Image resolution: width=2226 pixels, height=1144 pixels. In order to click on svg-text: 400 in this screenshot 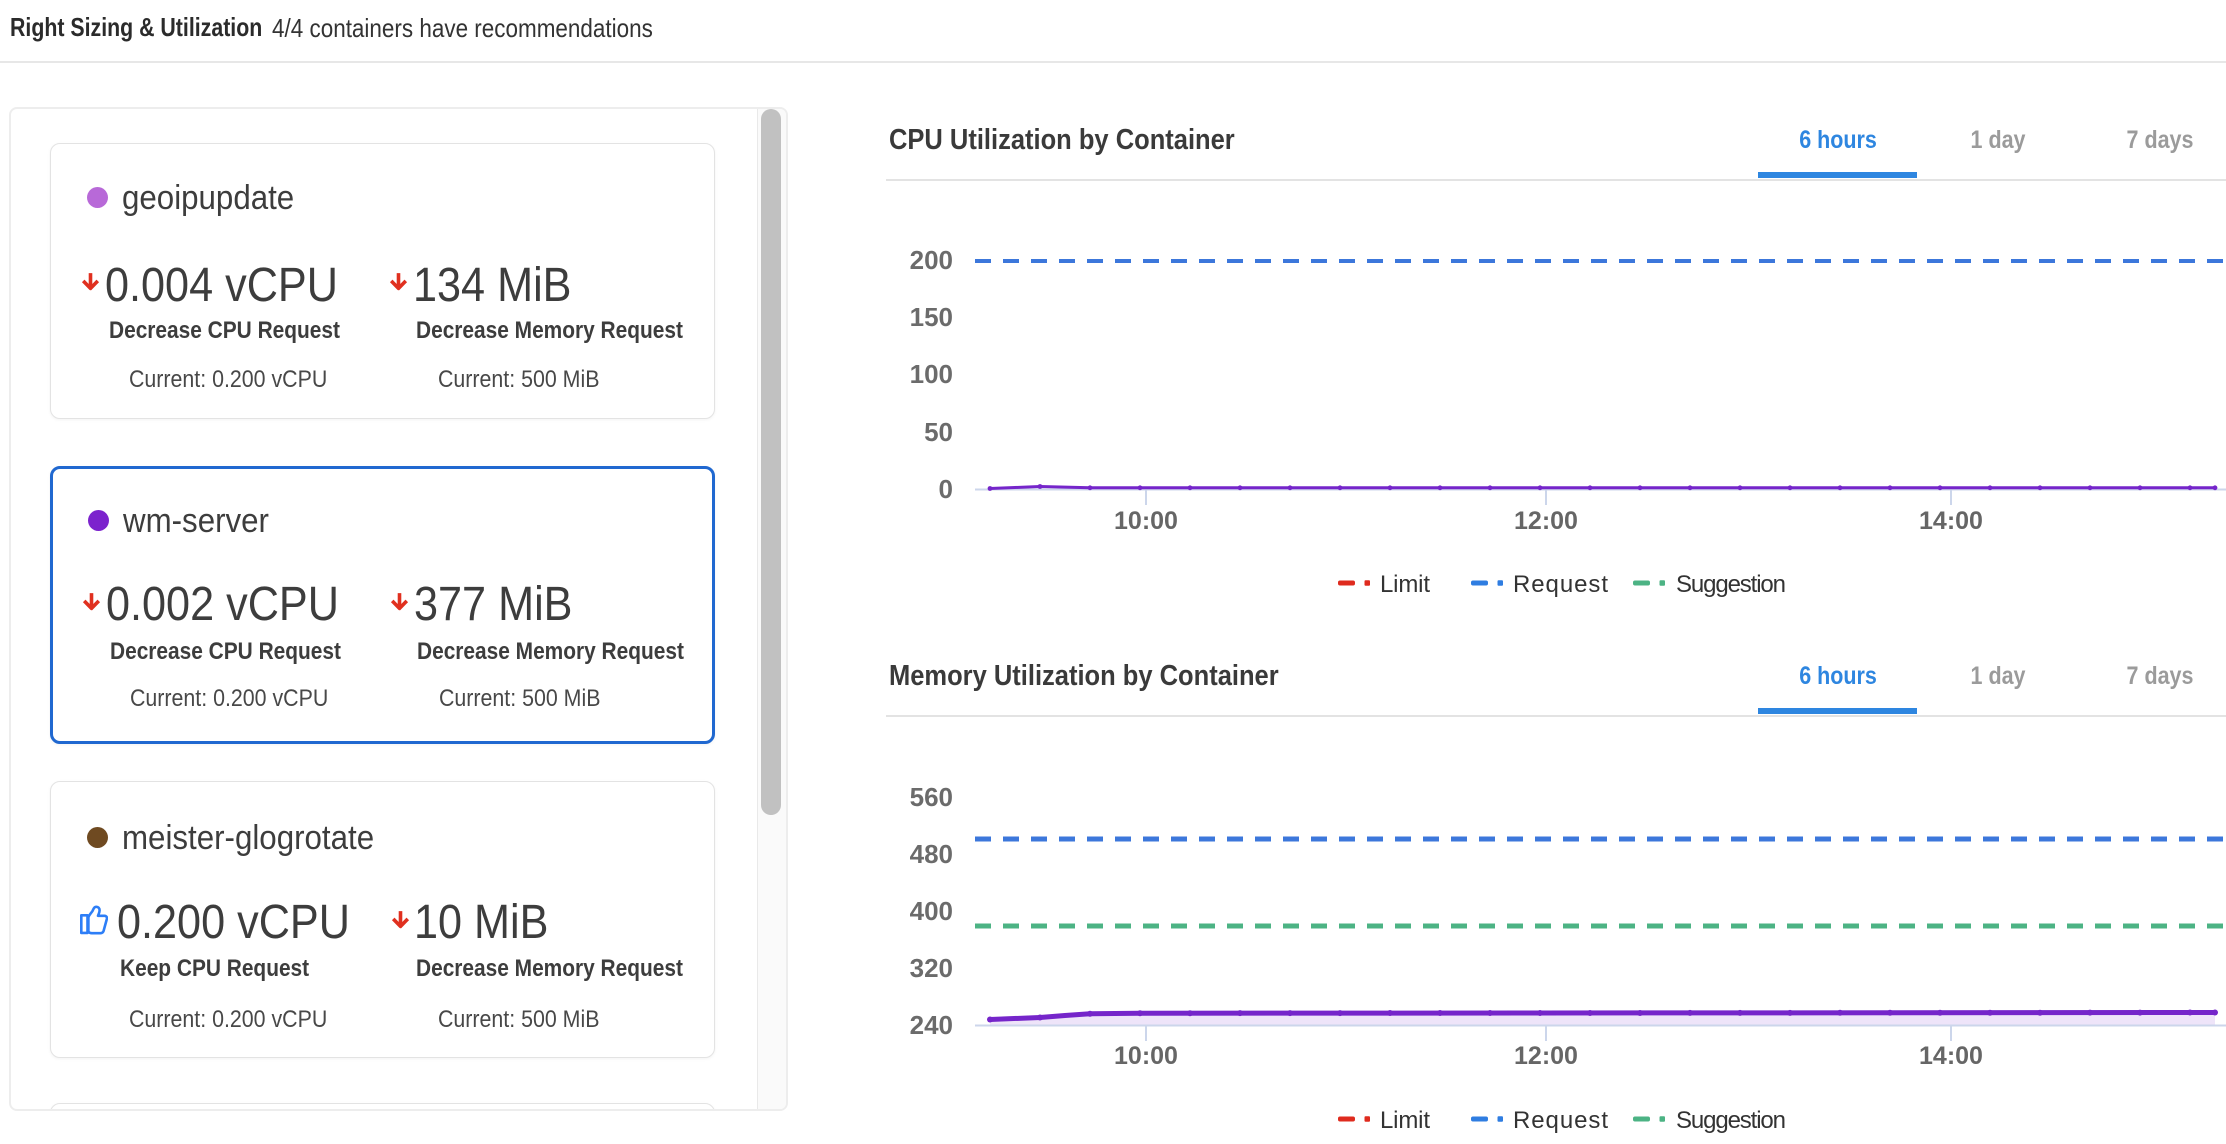, I will do `click(931, 911)`.